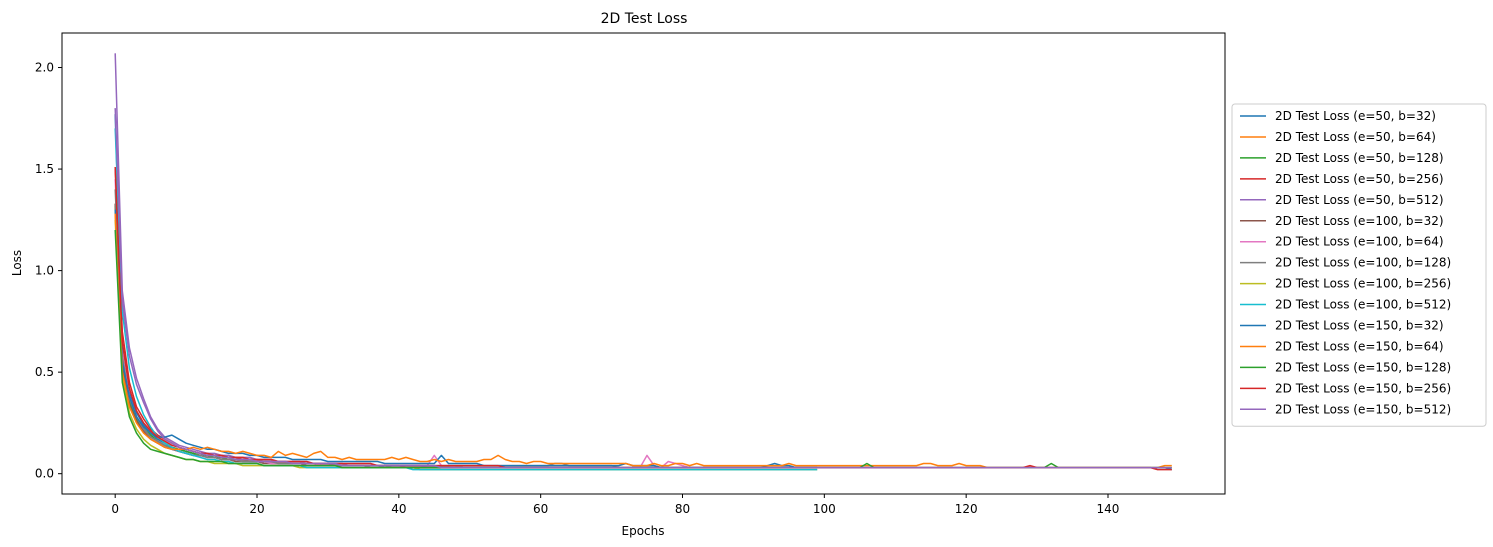 Image resolution: width=1493 pixels, height=547 pixels. Describe the element at coordinates (1355, 116) in the screenshot. I see `legend-label: 2D Test Loss (e=50, b=32)` at that location.